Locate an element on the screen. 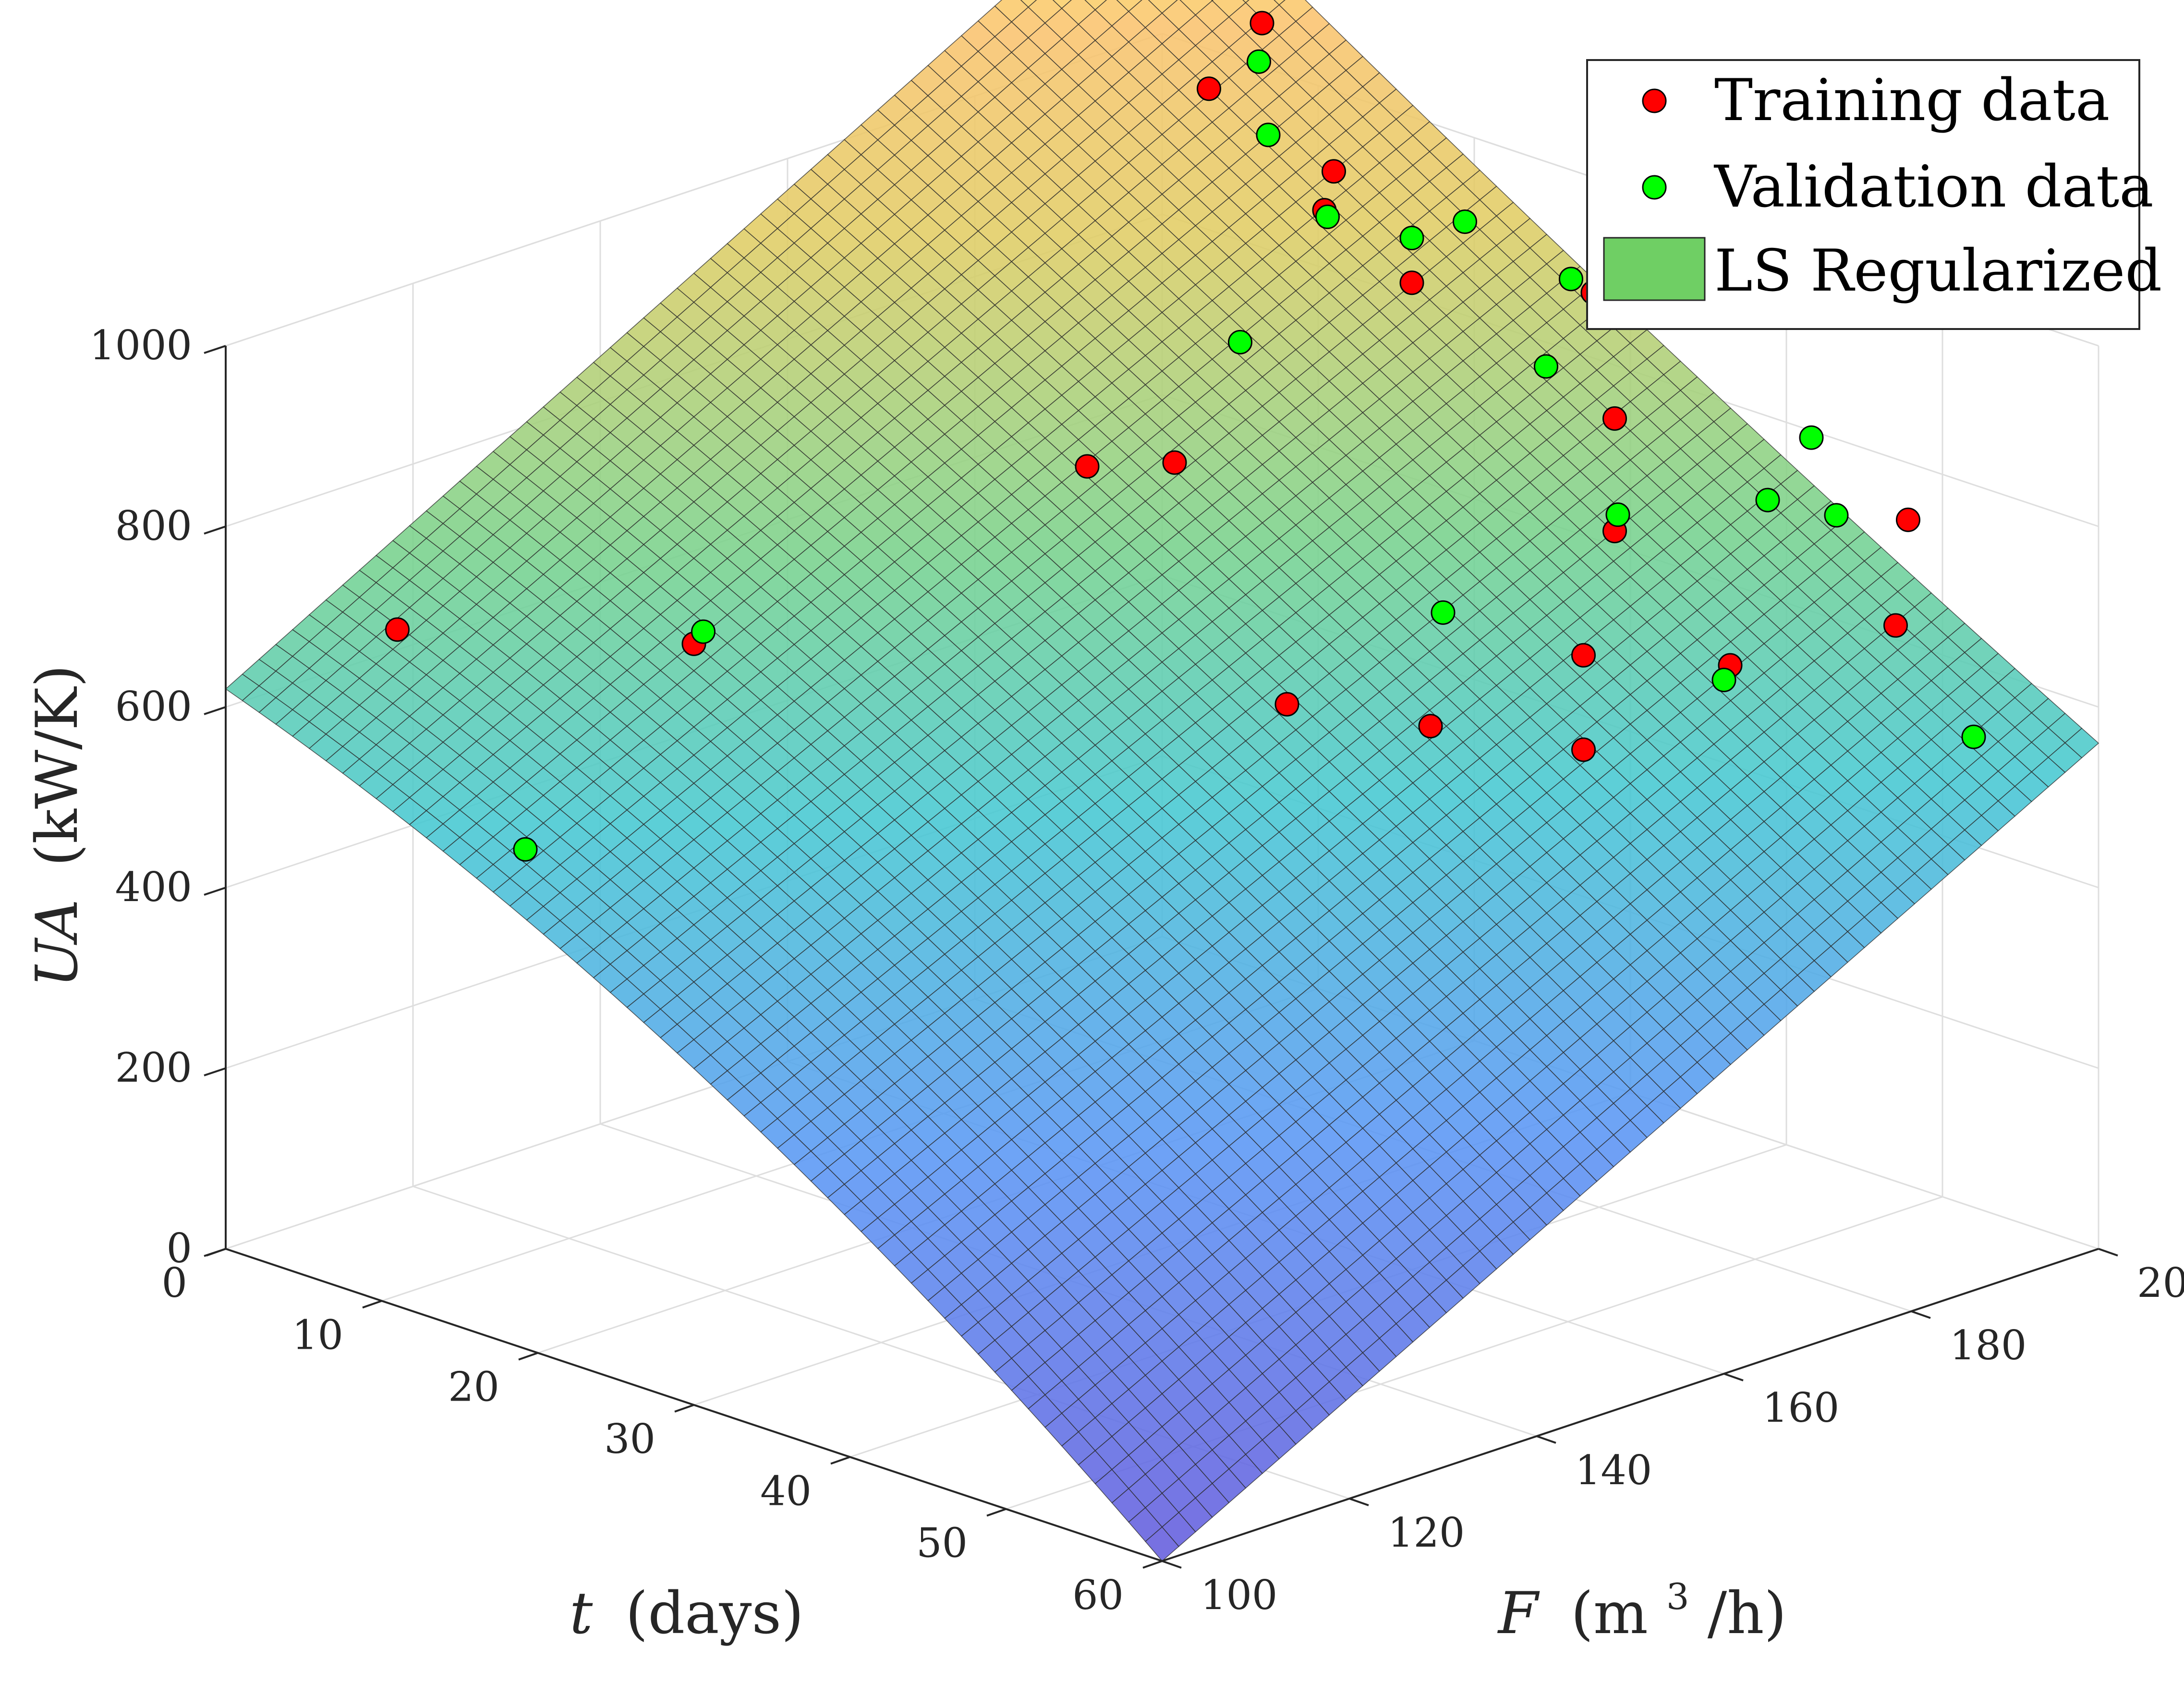 The width and height of the screenshot is (2184, 1684). F-axis-unit: (m is located at coordinates (1609, 1613).